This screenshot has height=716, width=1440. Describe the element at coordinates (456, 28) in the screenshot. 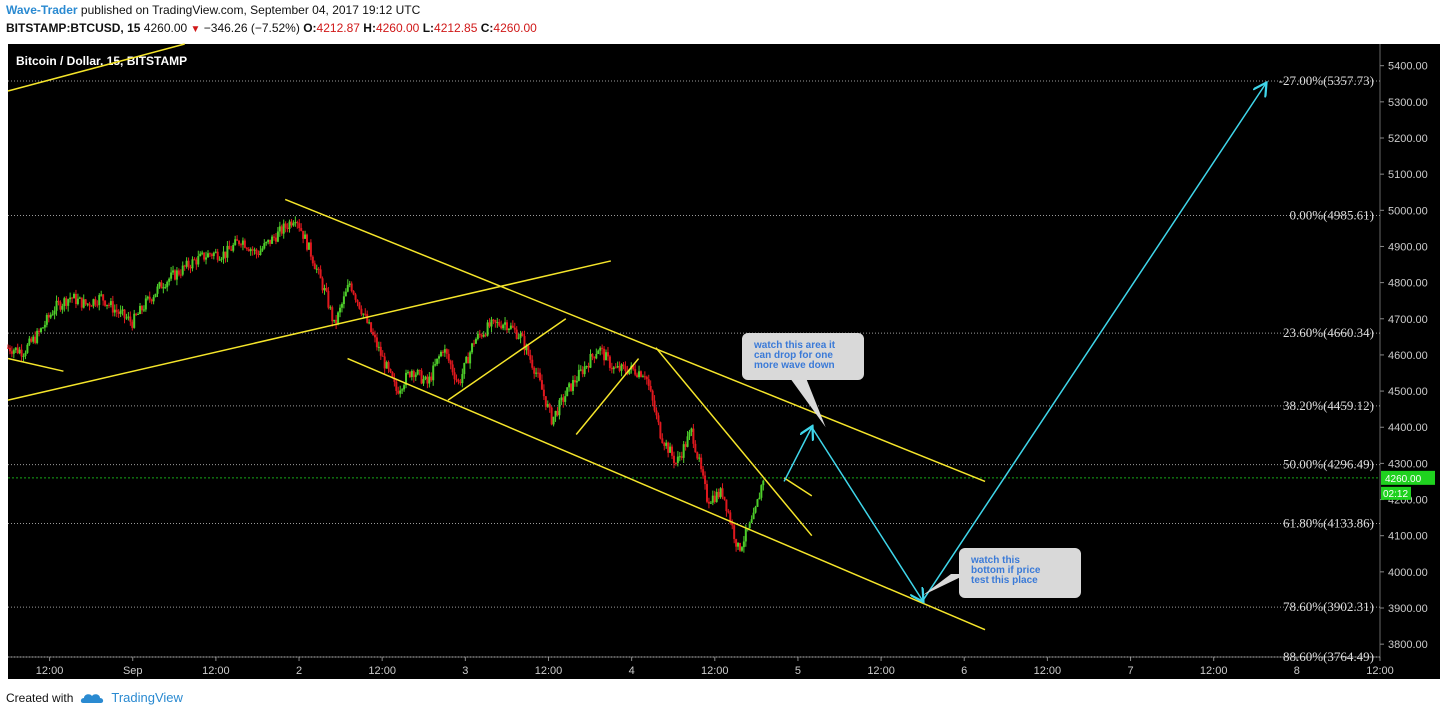

I see `low-value: 4212.85` at that location.